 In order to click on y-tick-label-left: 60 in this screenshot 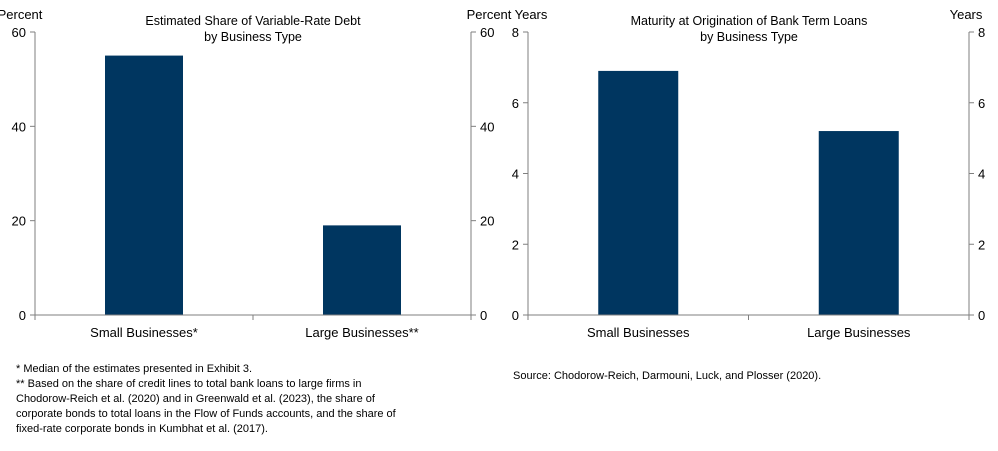, I will do `click(19, 32)`.